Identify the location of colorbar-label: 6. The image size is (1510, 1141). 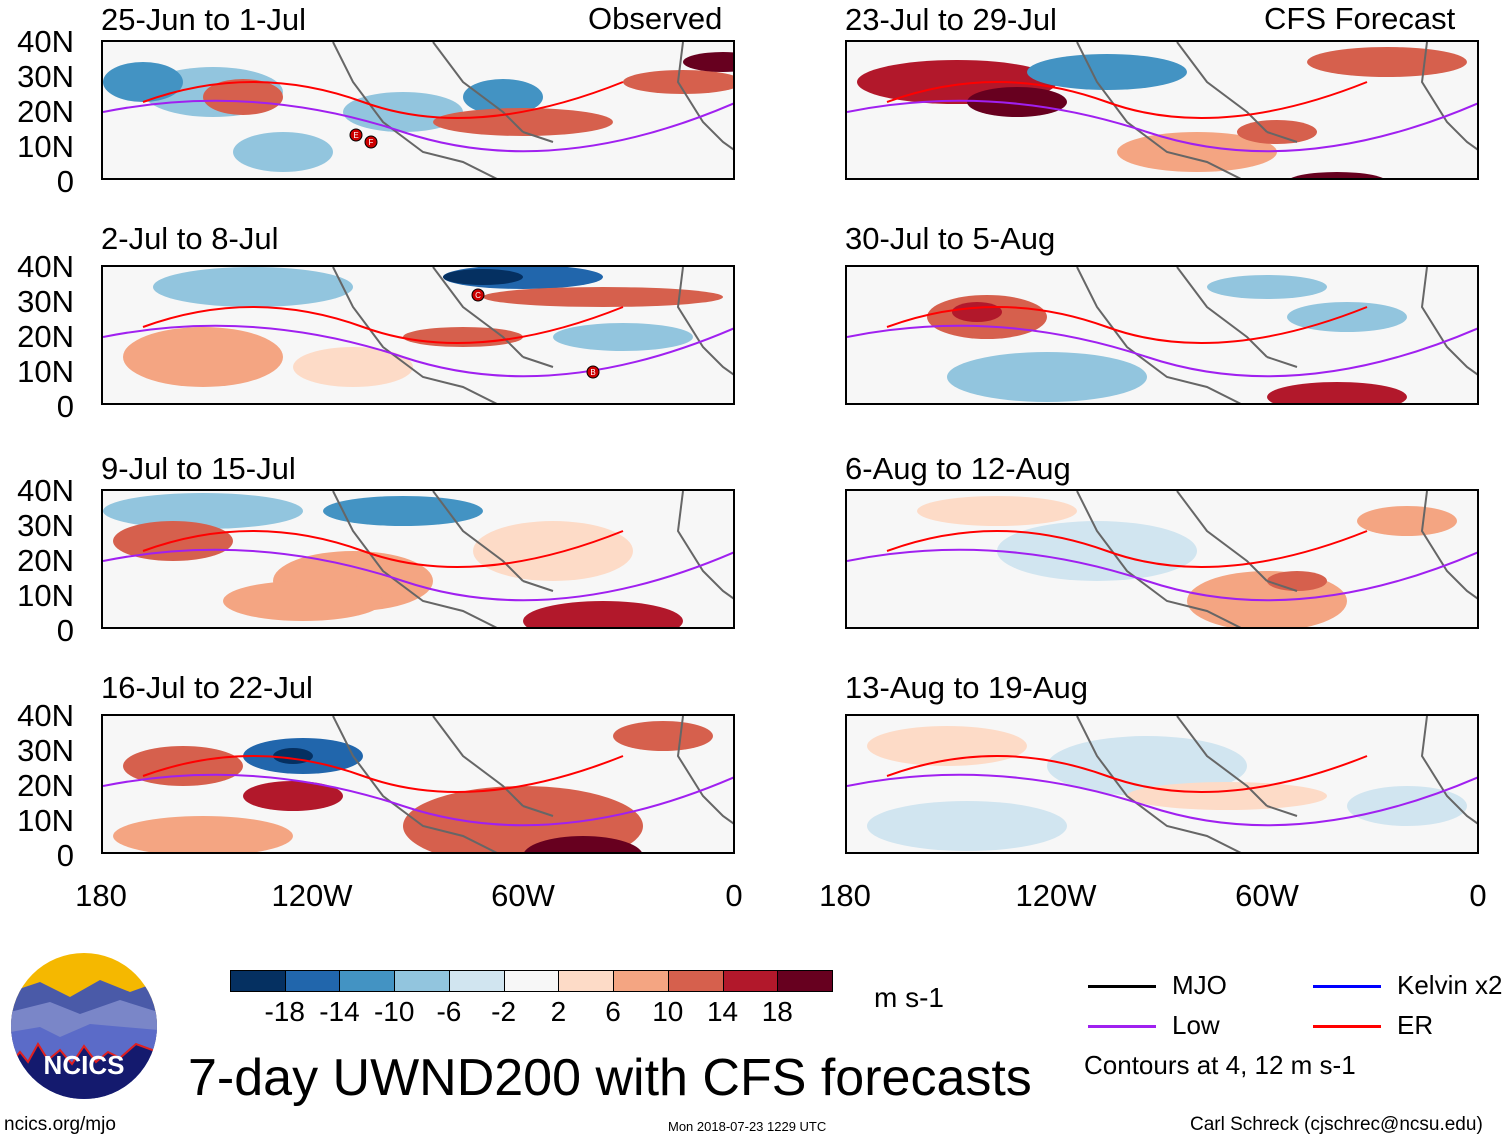
(613, 1011).